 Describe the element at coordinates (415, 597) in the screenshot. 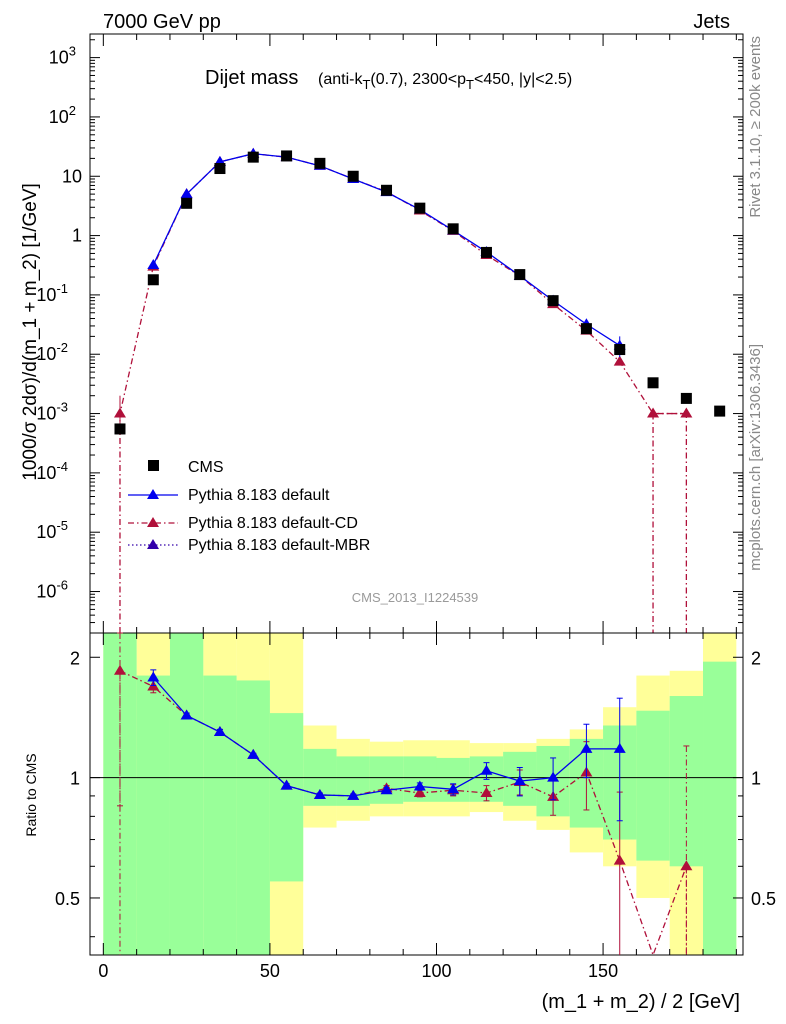

I see `analysis-watermark: CMS_2013_I1224539` at that location.